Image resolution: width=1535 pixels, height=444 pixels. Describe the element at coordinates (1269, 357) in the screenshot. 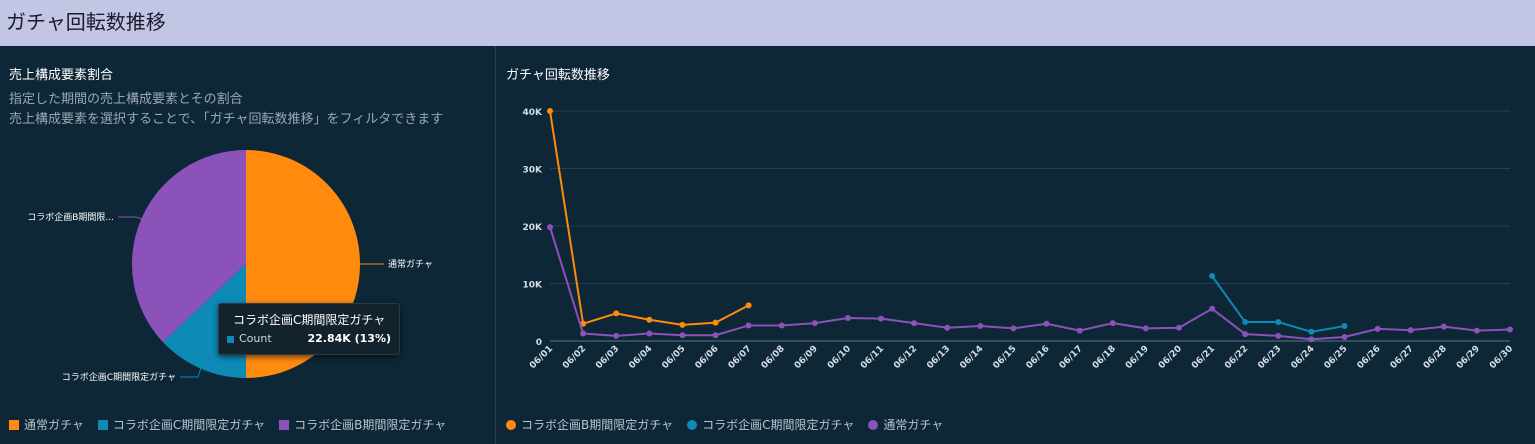

I see `x-tick-label: 06/23` at that location.